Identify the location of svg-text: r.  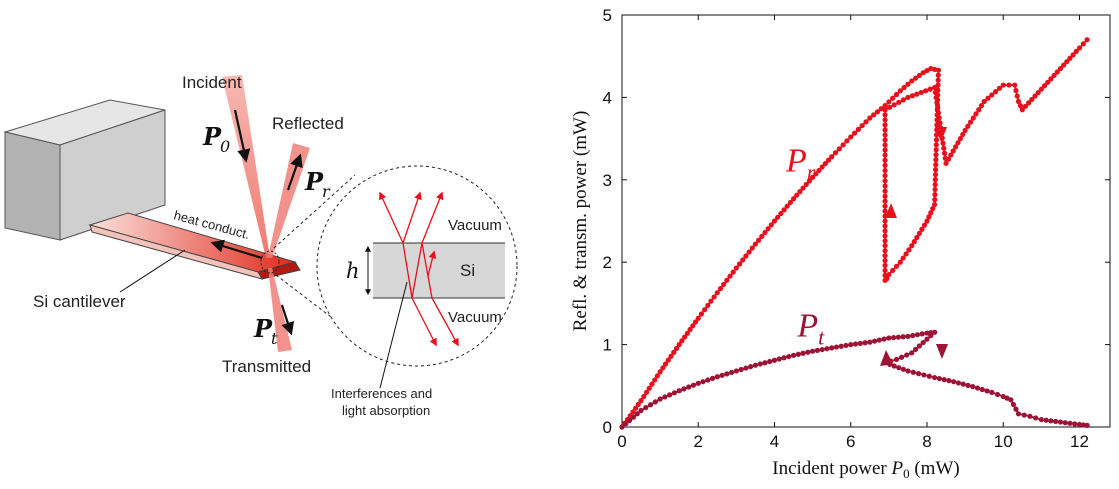
(326, 191).